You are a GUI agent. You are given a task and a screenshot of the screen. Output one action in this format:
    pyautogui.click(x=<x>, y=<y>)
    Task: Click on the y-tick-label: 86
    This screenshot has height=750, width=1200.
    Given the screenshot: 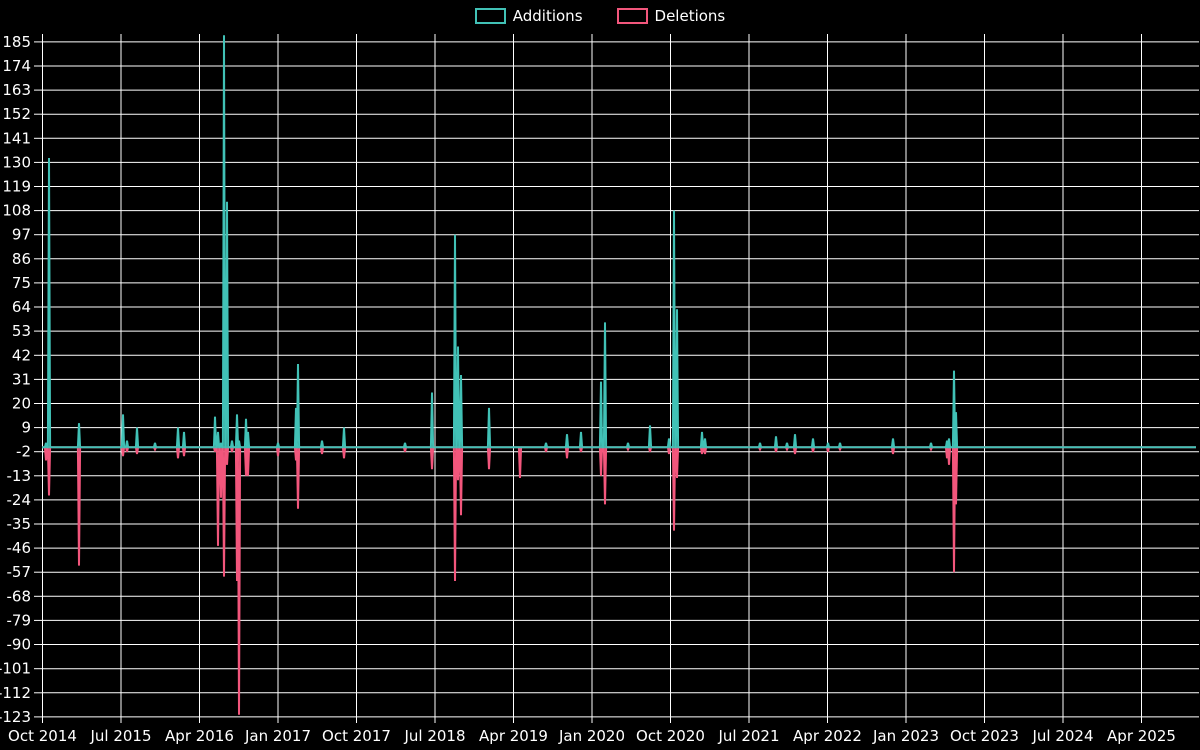 What is the action you would take?
    pyautogui.click(x=21, y=259)
    